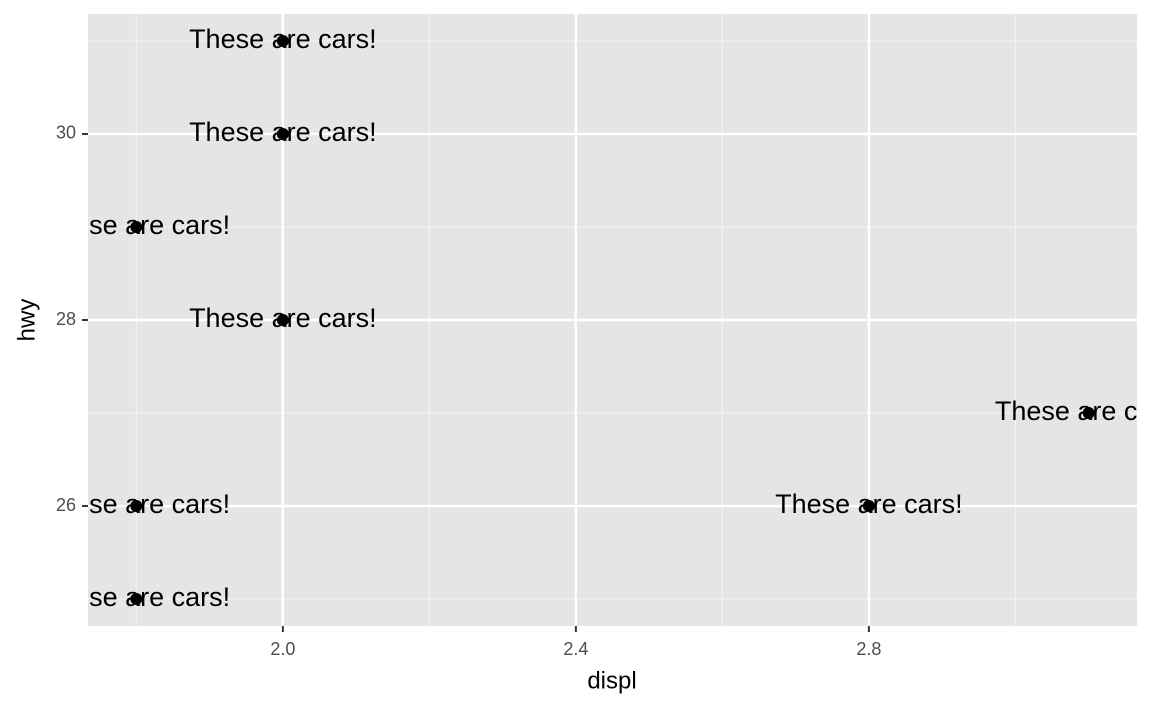 The height and width of the screenshot is (711, 1152). I want to click on x-tick-label: 2.8, so click(868, 649).